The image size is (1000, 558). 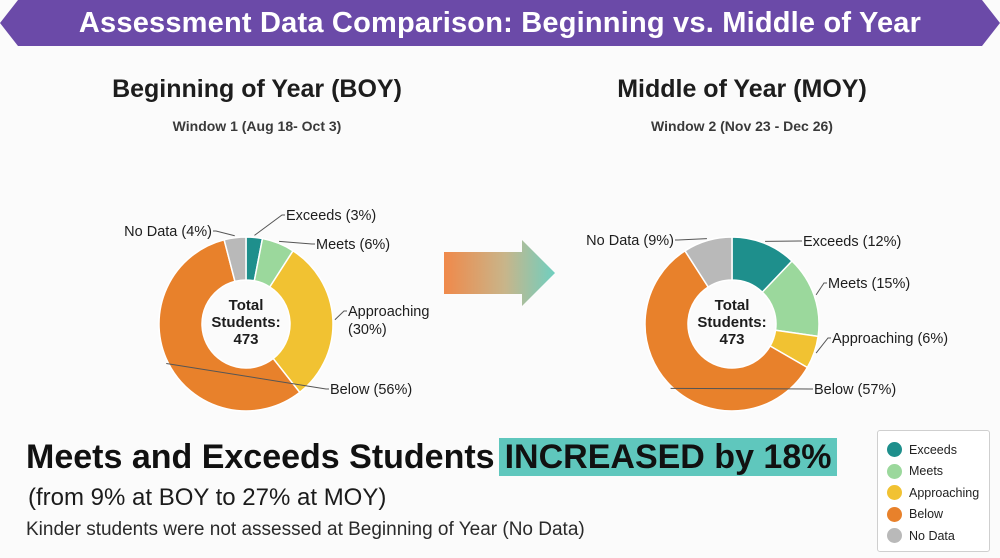 What do you see at coordinates (742, 126) in the screenshot?
I see `moy-chart-subtitle: Window 2 (Nov 23 - Dec 26)` at bounding box center [742, 126].